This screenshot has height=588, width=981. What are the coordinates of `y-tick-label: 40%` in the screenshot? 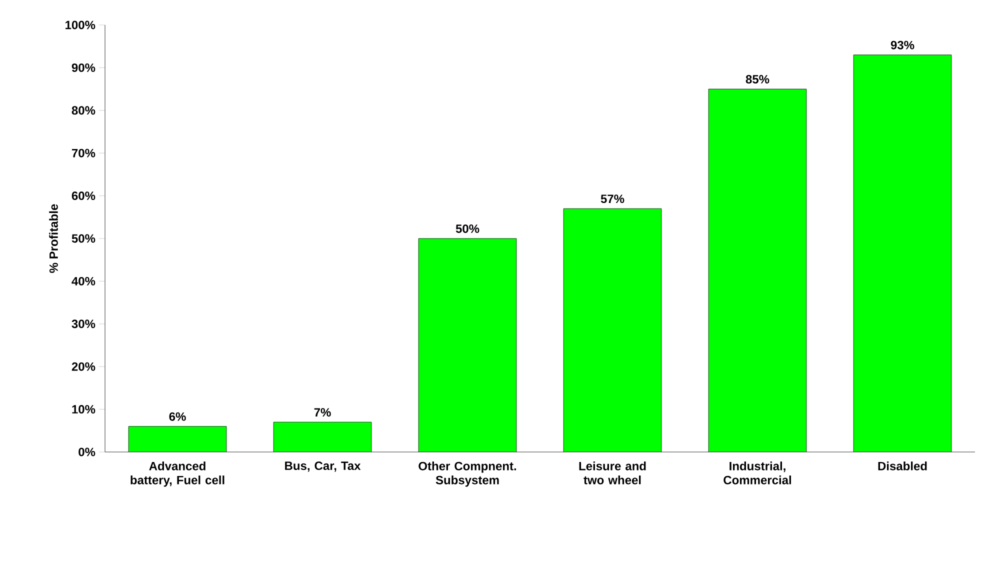 It's located at (84, 281).